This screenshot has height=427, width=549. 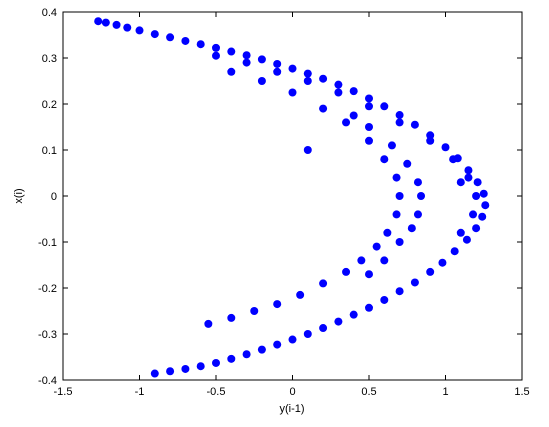 What do you see at coordinates (54, 197) in the screenshot?
I see `y-tick-label: 0` at bounding box center [54, 197].